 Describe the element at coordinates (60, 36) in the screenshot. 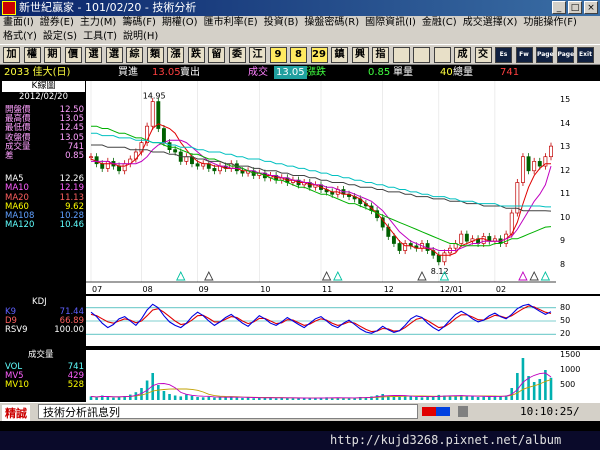

I see `menu-item: 設定(S)` at that location.